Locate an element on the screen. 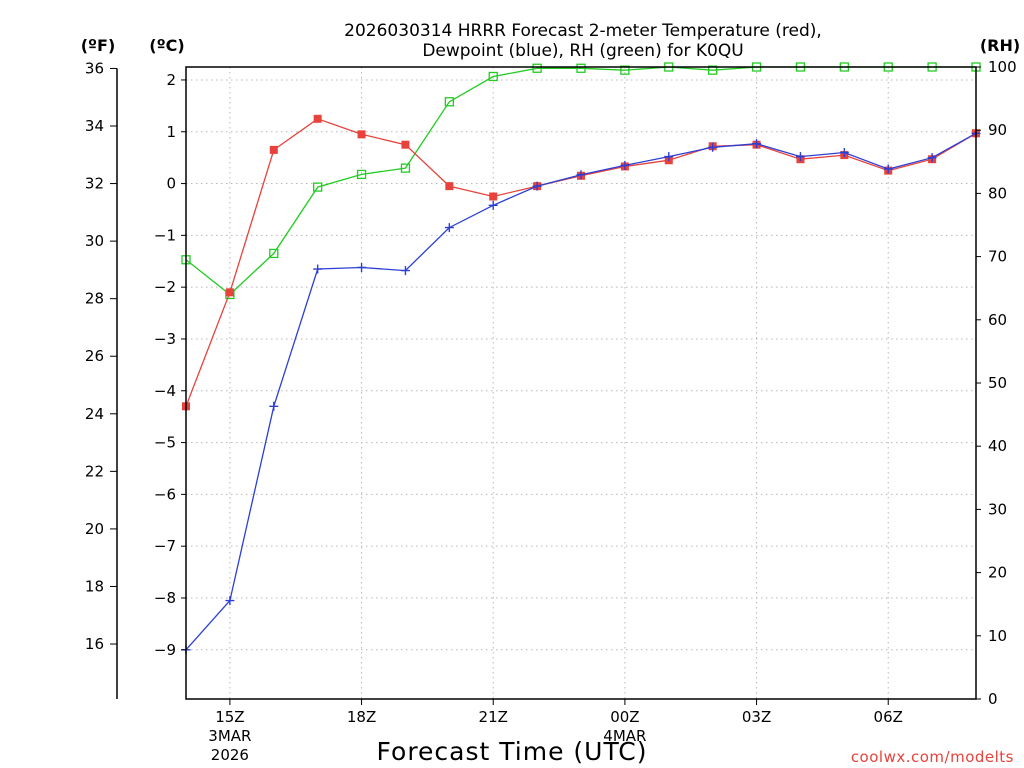 The height and width of the screenshot is (768, 1024). rh-tick-label: 20 is located at coordinates (997, 573).